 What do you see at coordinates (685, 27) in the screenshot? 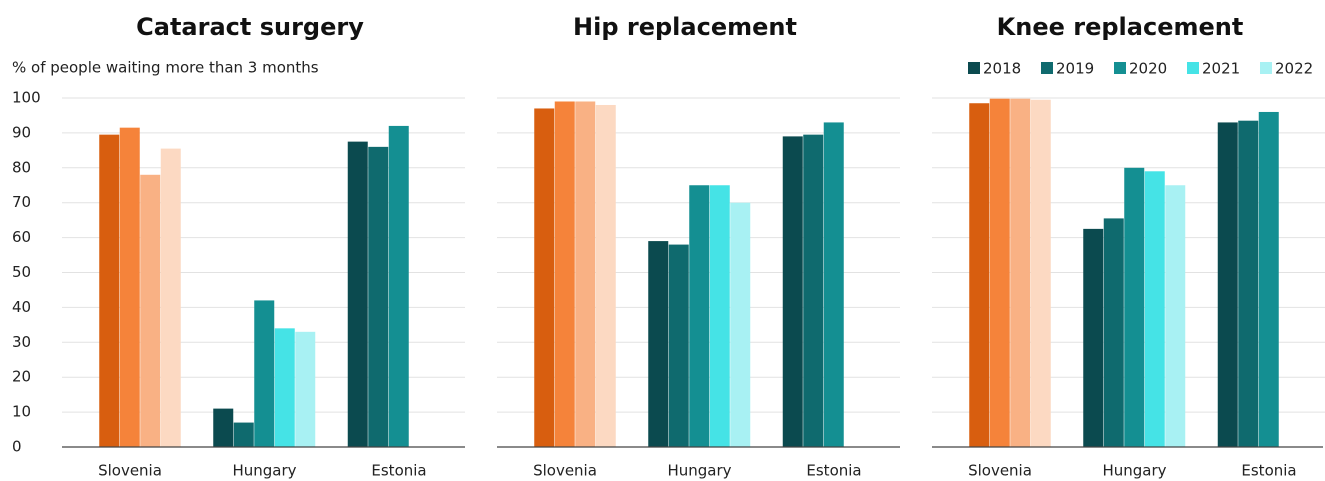
I see `chart-title: Hip replacement` at bounding box center [685, 27].